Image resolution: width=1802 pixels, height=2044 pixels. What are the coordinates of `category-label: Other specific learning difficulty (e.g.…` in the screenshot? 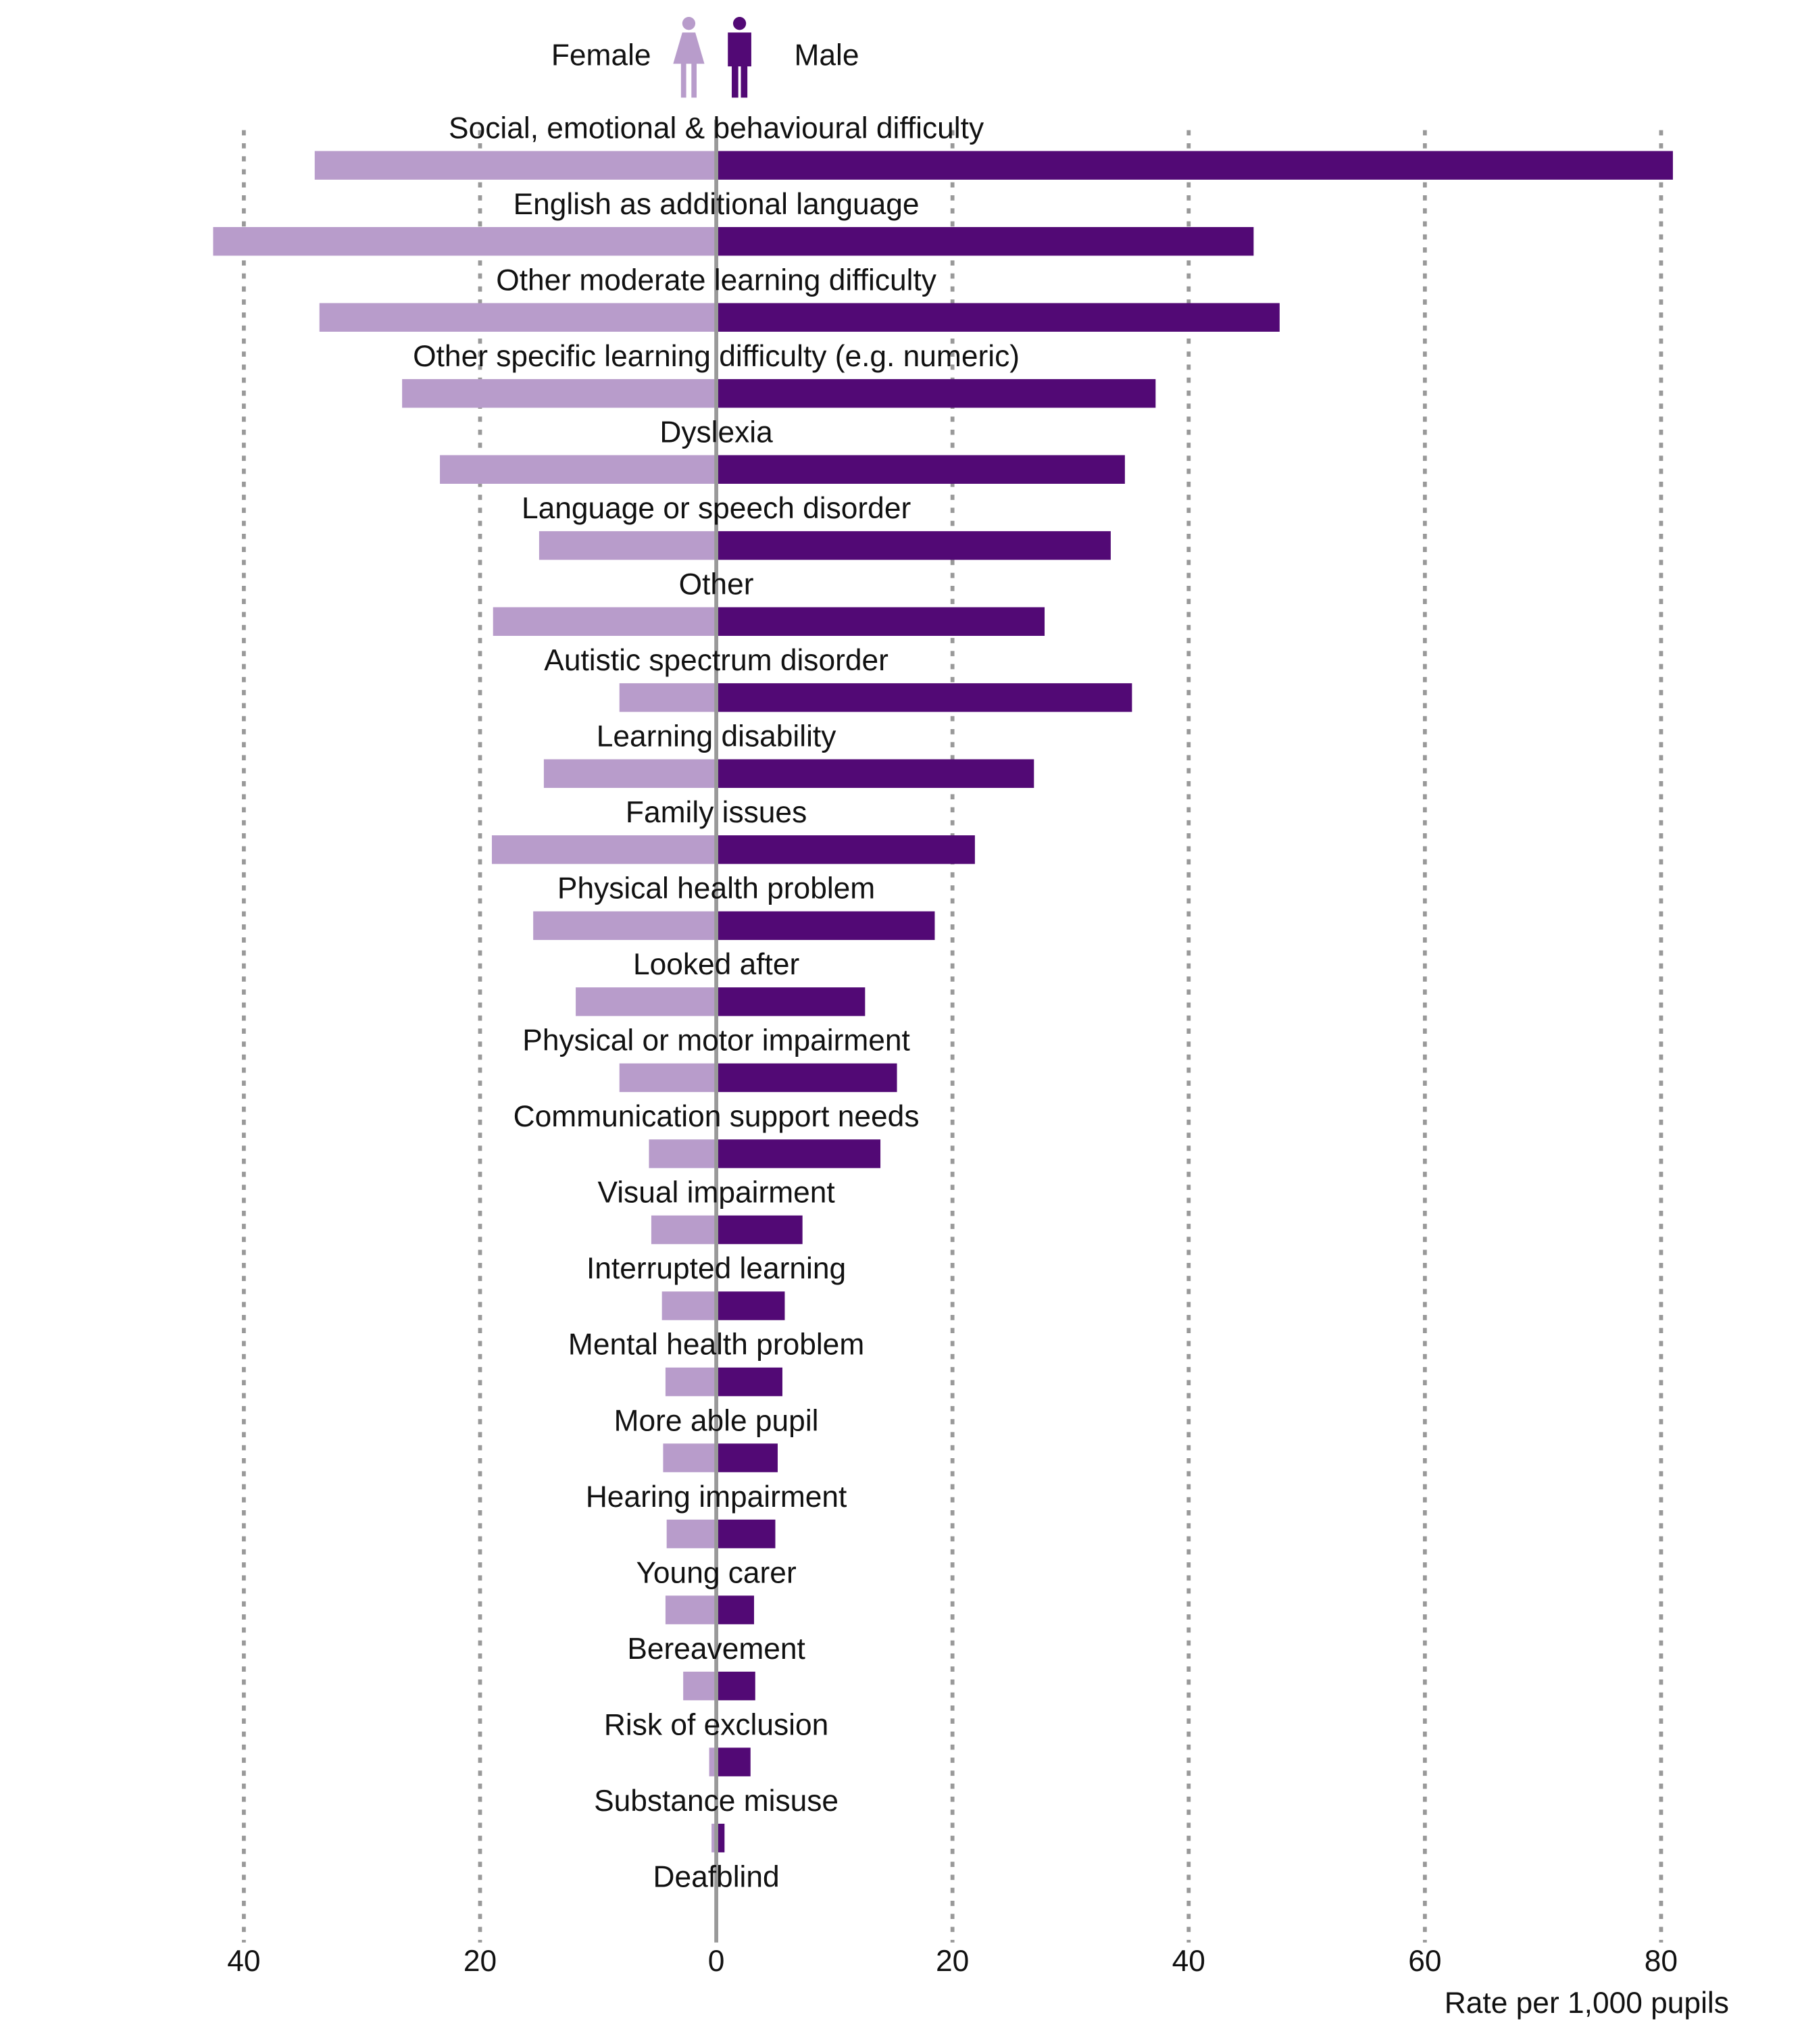 It's located at (716, 356).